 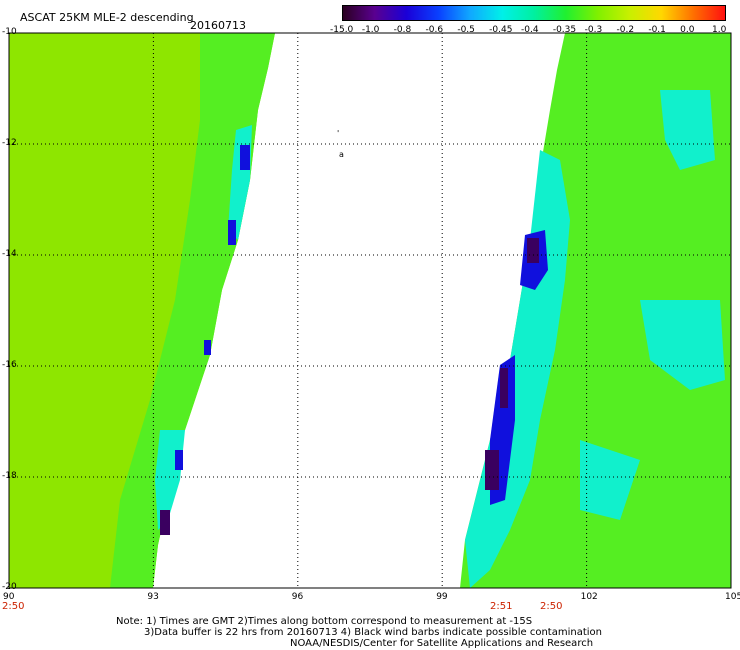 I want to click on lat-tick-label: -16, so click(x=9, y=365).